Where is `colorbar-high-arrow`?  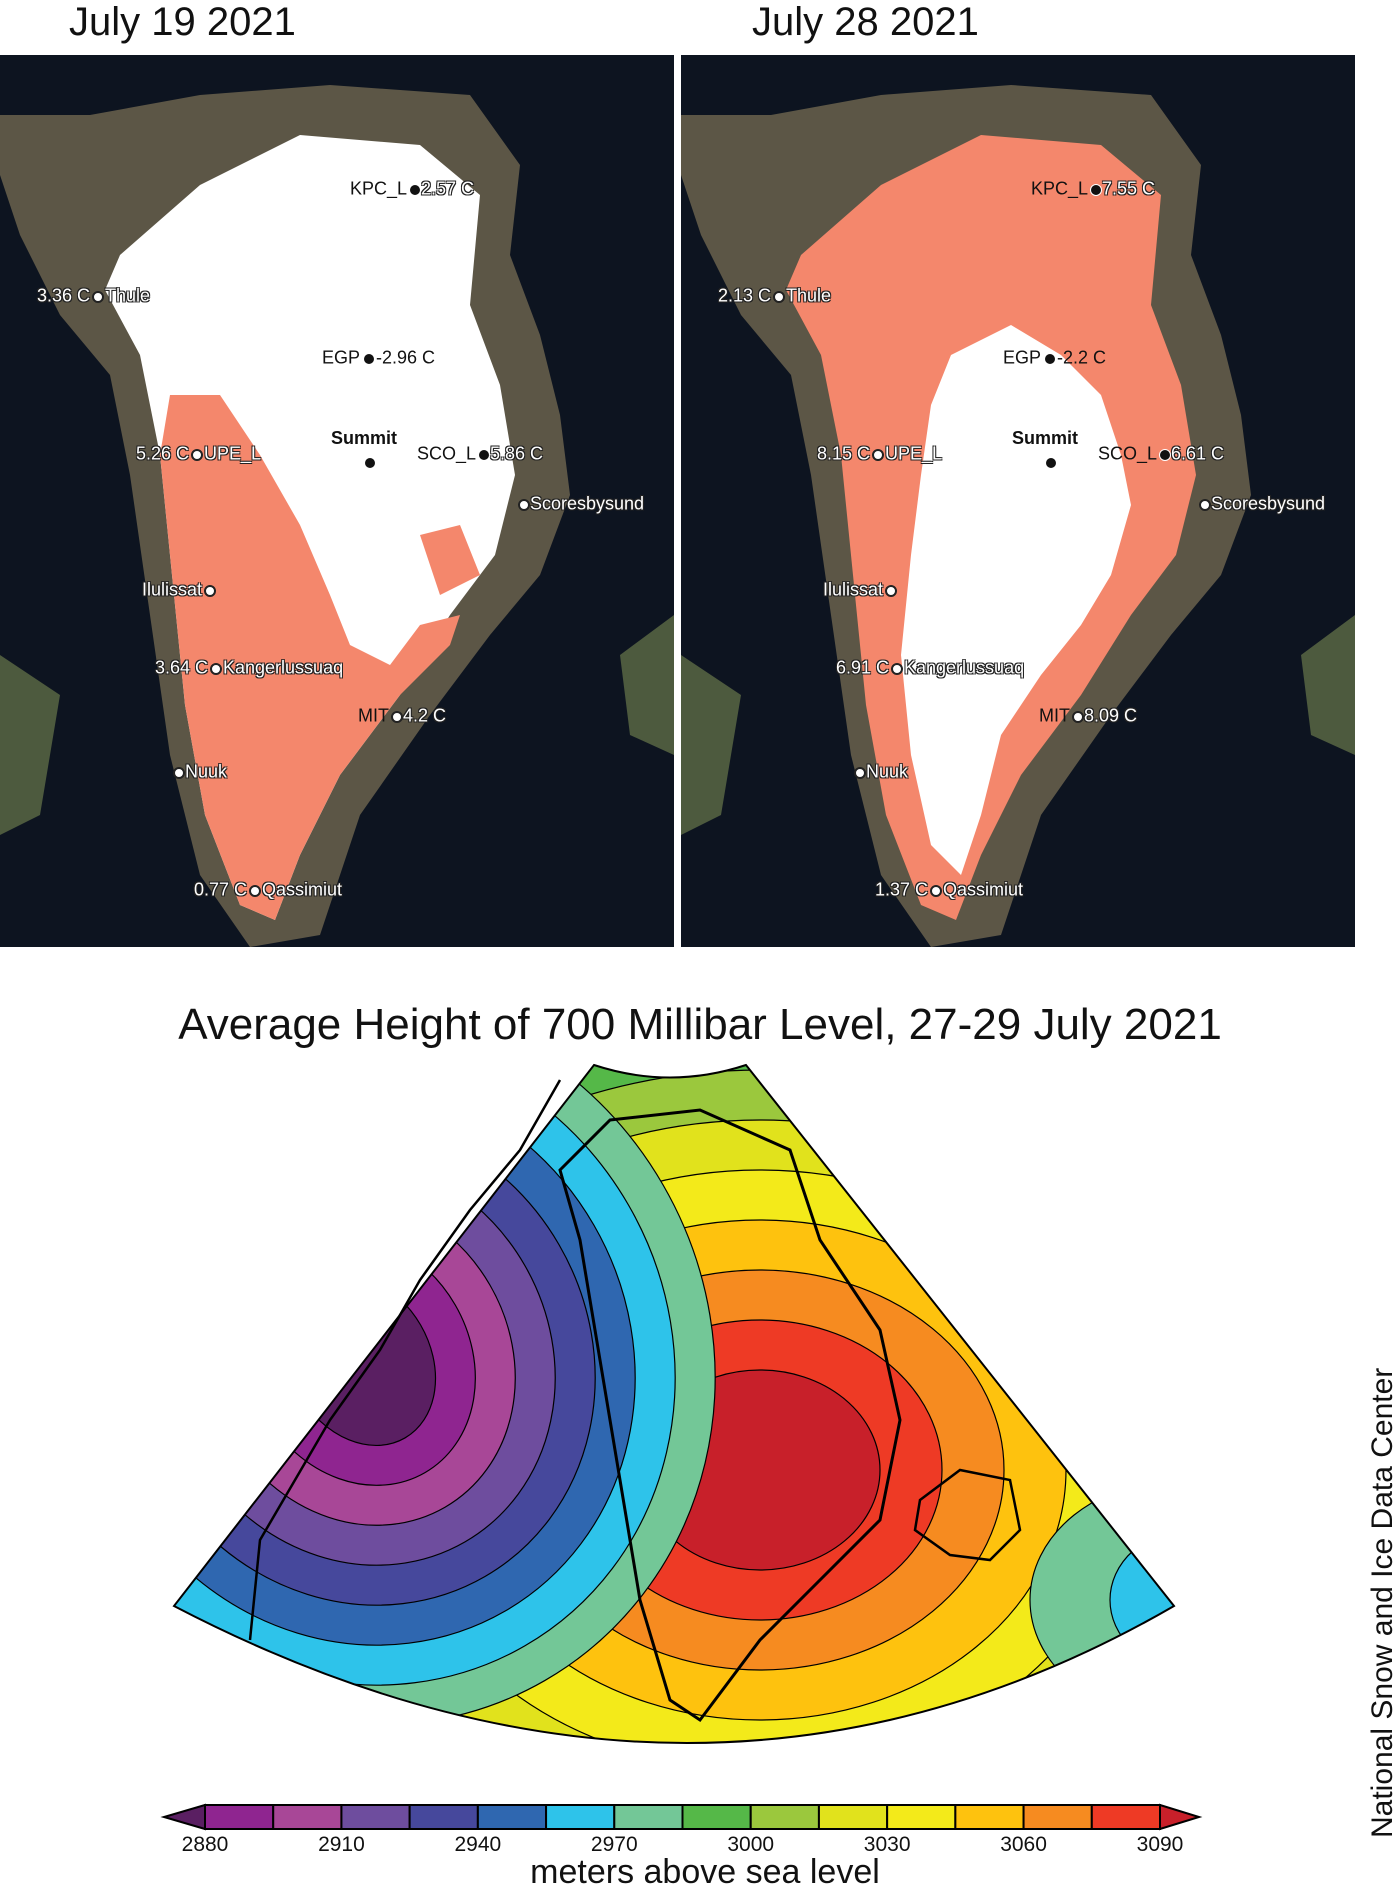
colorbar-high-arrow is located at coordinates (1181, 1817).